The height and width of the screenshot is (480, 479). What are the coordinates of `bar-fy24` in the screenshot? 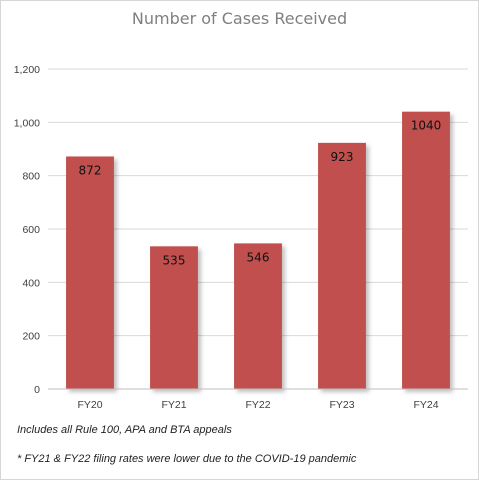 It's located at (426, 250).